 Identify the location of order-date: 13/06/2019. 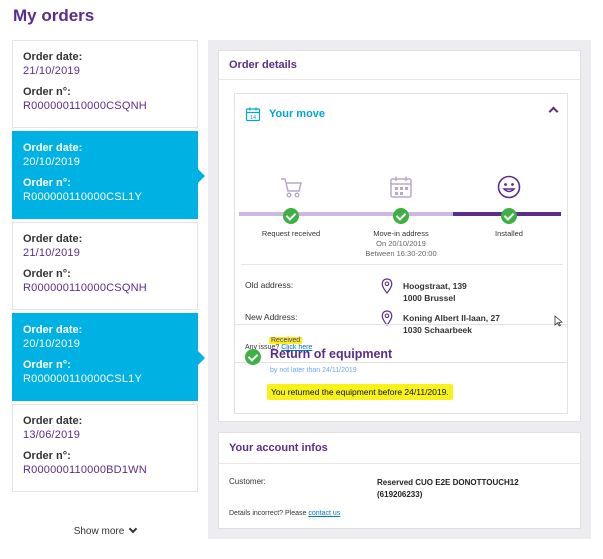
(52, 435).